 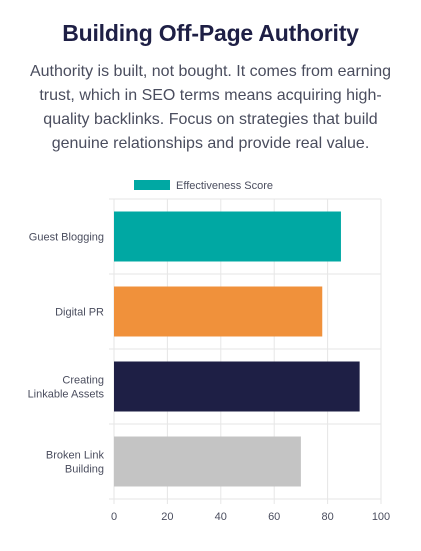 I want to click on x-tick-label: 20, so click(x=167, y=517).